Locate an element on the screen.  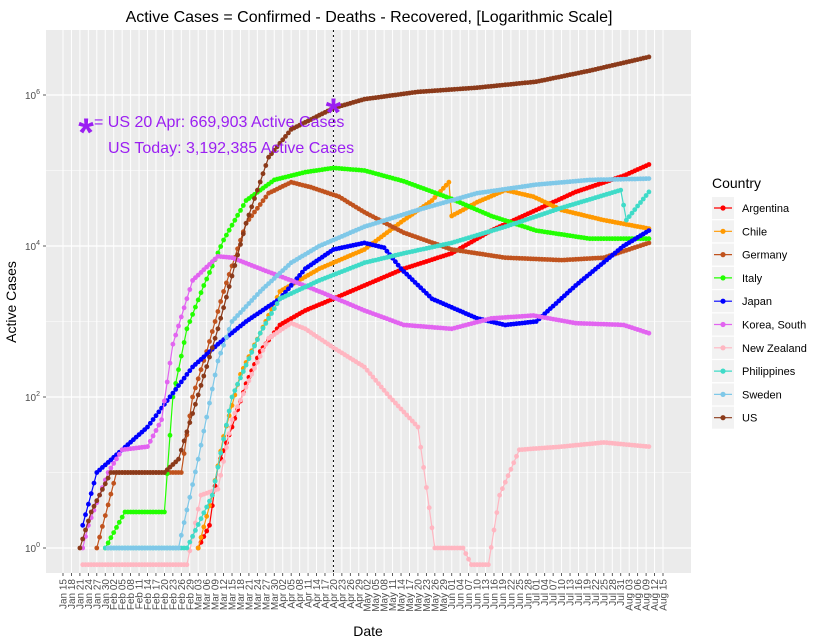
legend-item: Germany is located at coordinates (750, 254).